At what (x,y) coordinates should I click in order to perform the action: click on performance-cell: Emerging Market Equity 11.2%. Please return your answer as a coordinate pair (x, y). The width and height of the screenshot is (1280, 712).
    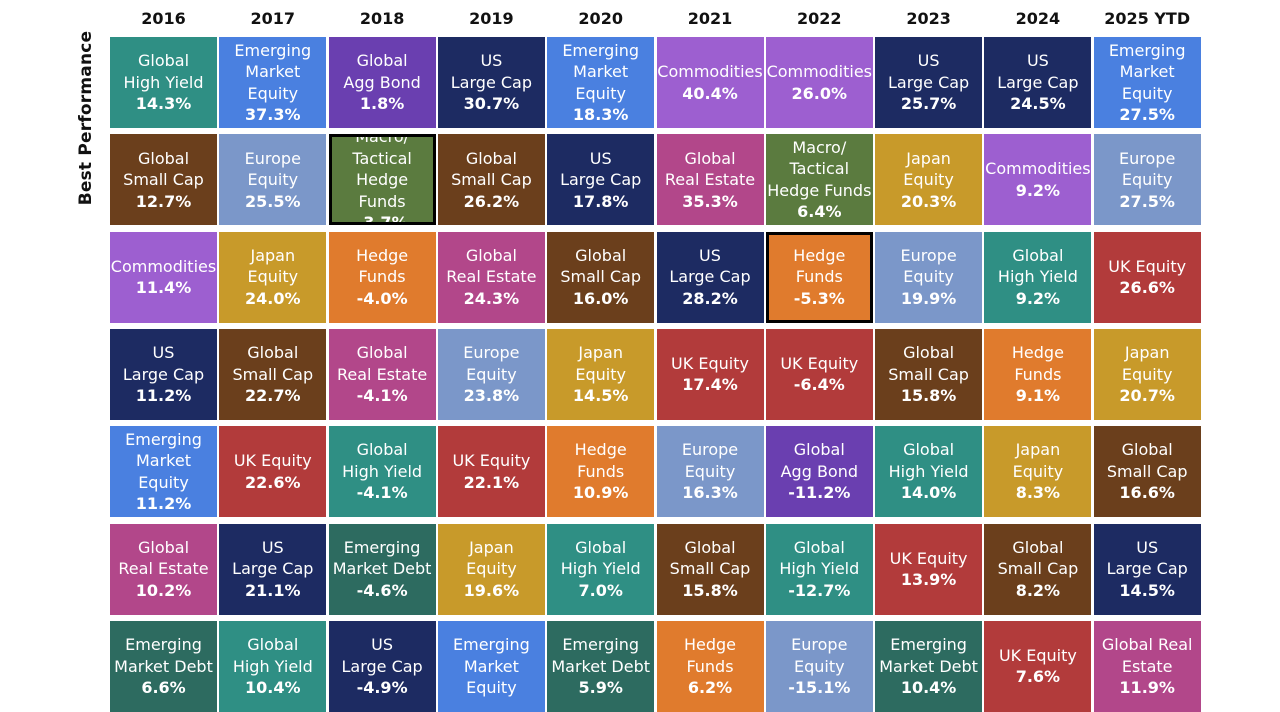
    Looking at the image, I should click on (163, 472).